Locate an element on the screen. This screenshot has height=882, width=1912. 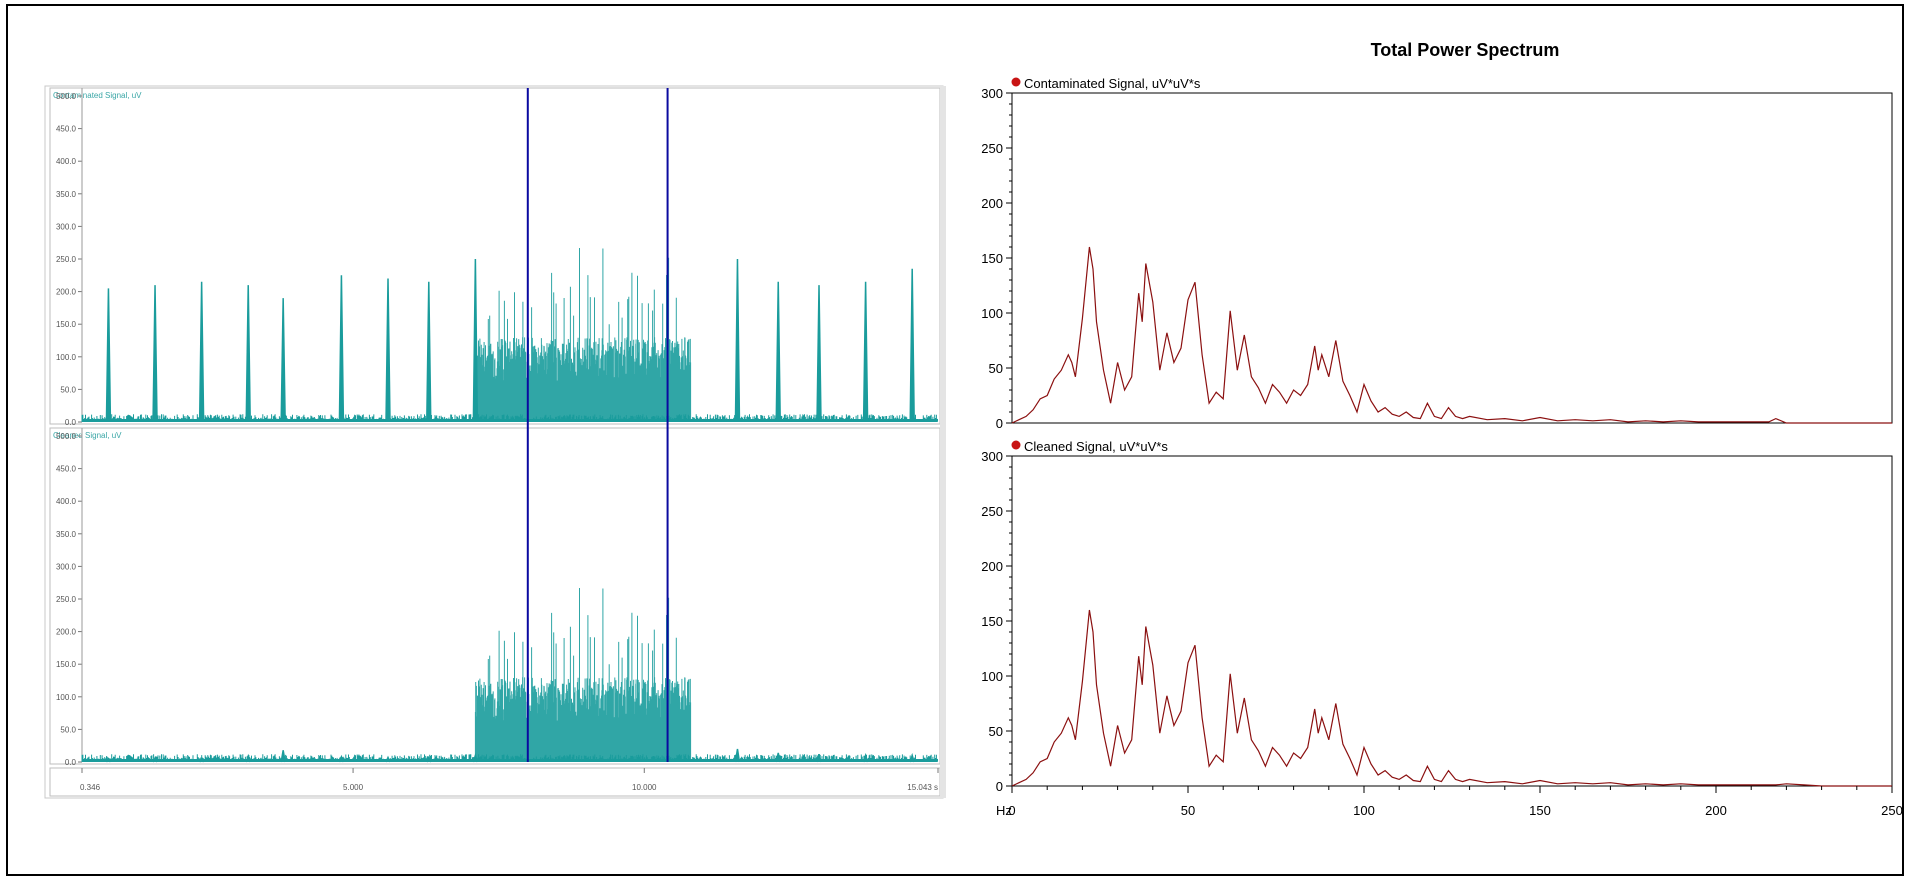
eeg-scrollbar is located at coordinates (943, 442).